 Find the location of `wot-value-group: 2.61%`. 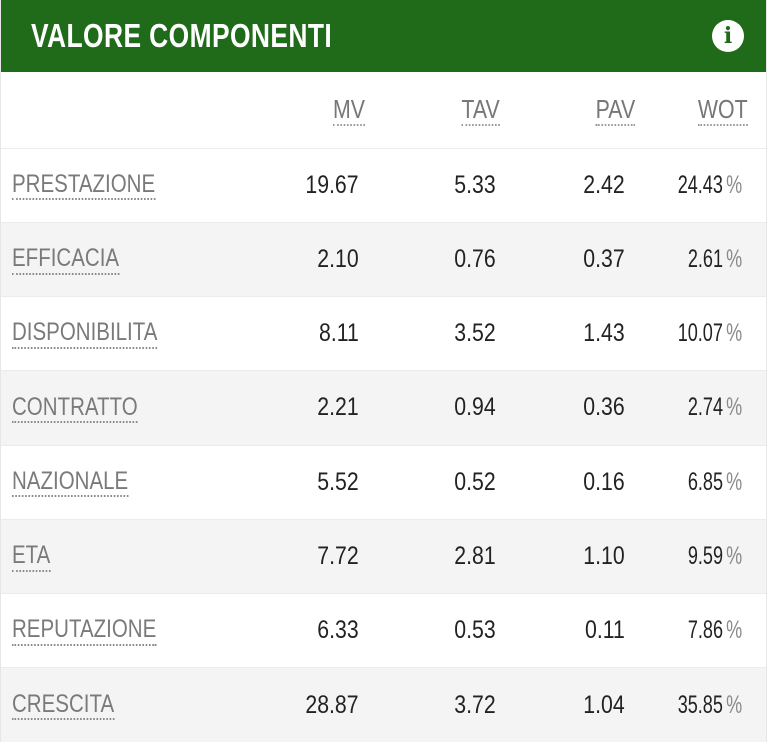

wot-value-group: 2.61% is located at coordinates (712, 259).